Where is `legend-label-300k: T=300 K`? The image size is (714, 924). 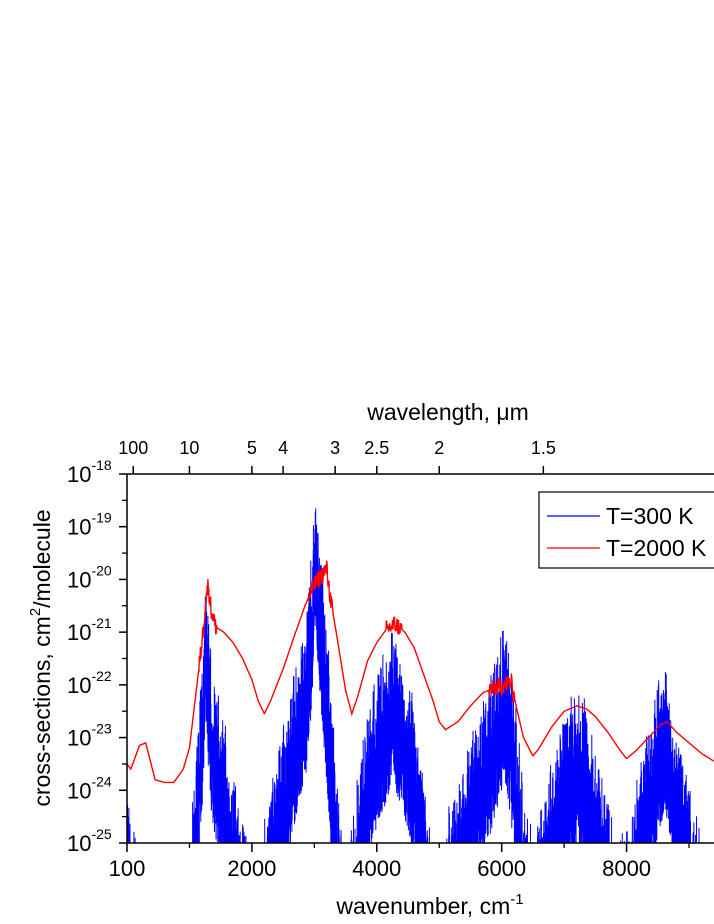 legend-label-300k: T=300 K is located at coordinates (650, 516).